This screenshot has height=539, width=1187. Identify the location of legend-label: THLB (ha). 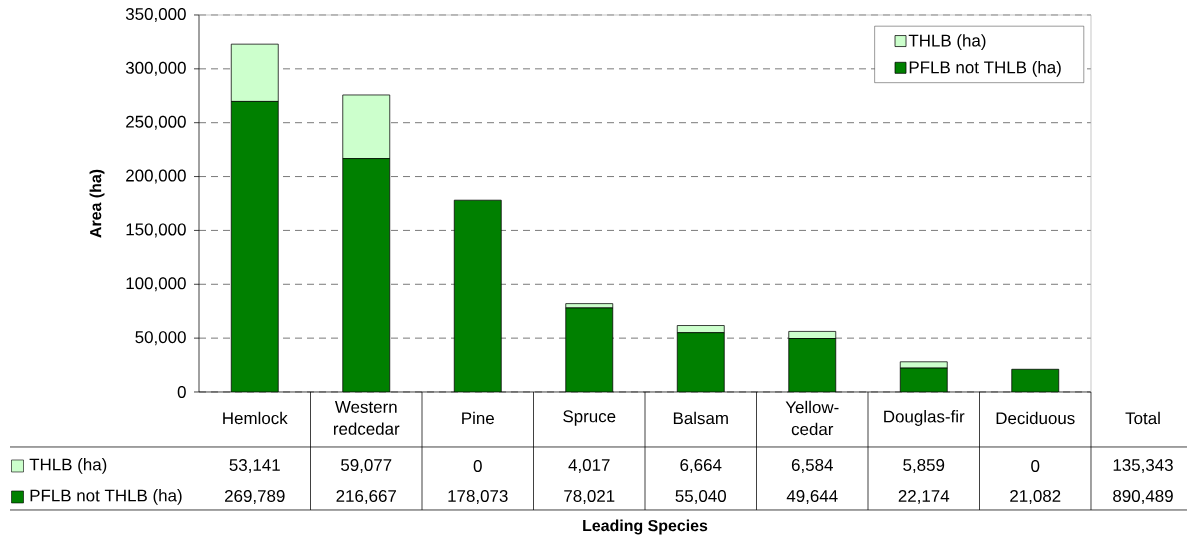
(947, 42).